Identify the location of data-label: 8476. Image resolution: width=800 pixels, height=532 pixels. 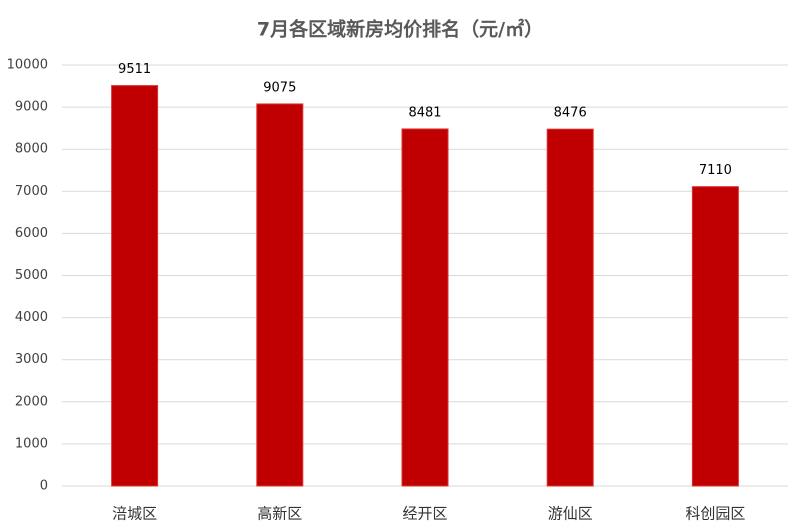
(570, 113).